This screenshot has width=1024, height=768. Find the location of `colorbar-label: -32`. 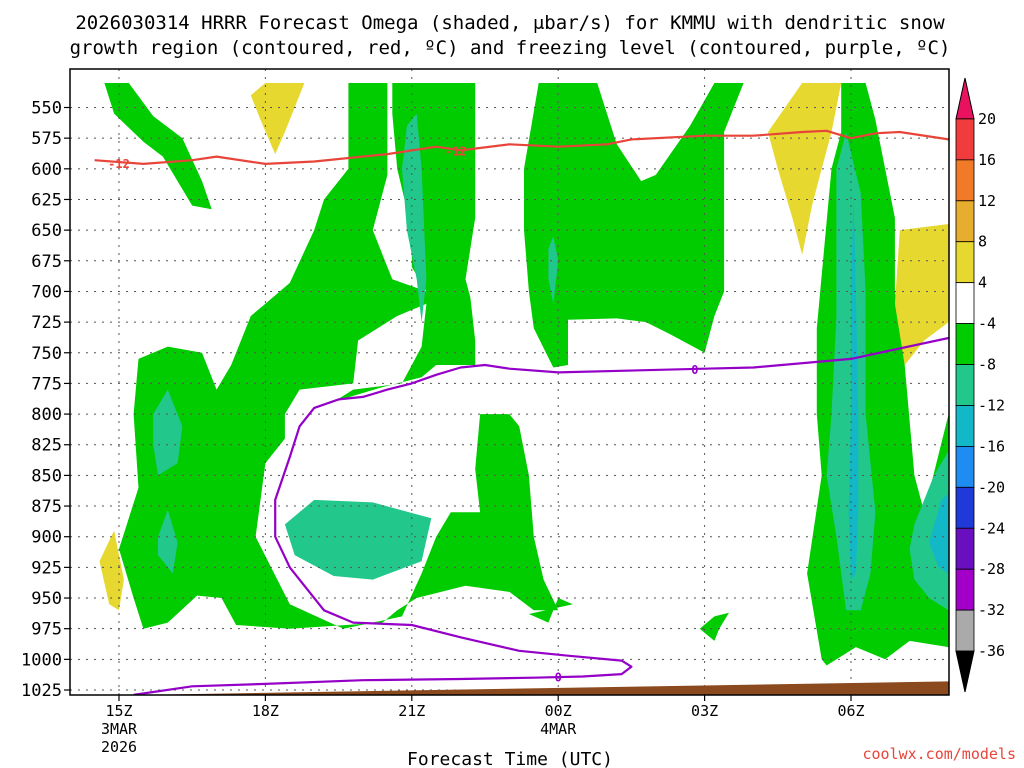

colorbar-label: -32 is located at coordinates (991, 610).